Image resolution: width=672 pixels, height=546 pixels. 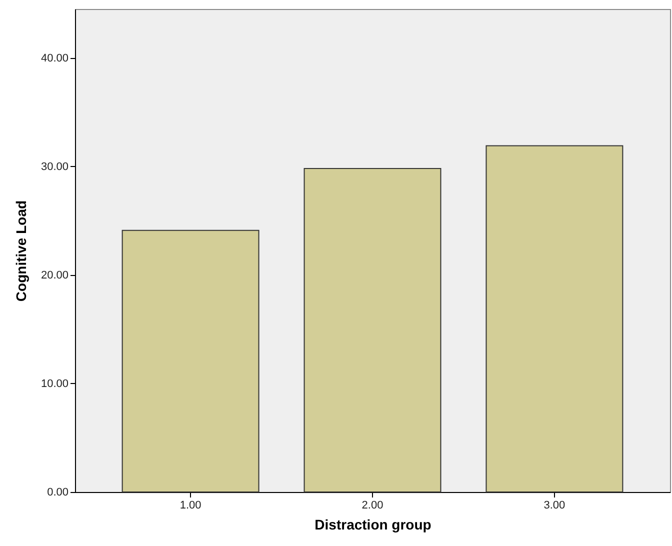 I want to click on y-axis-title: Cognitive Load, so click(x=20, y=251).